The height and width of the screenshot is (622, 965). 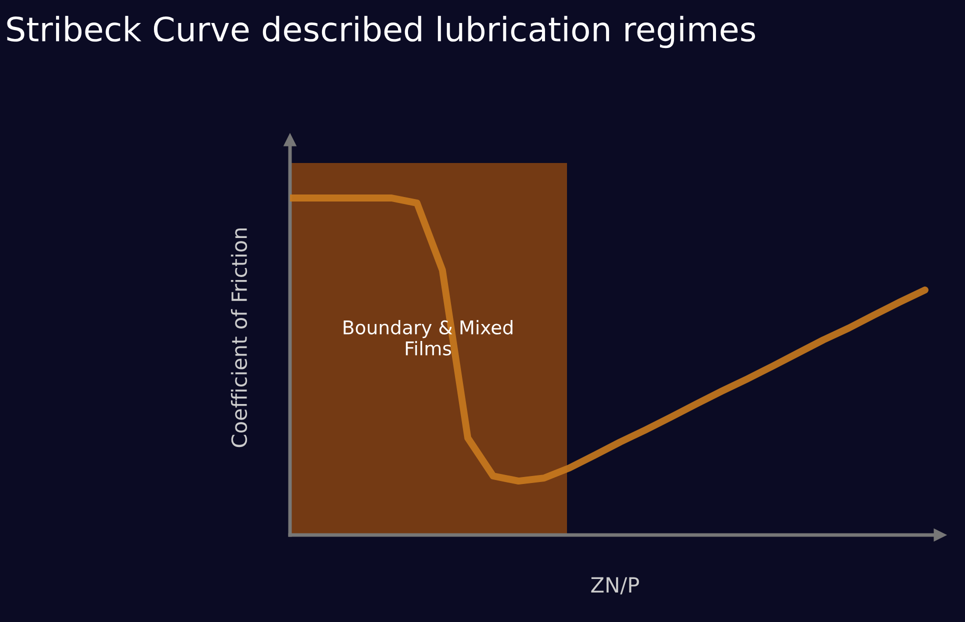 What do you see at coordinates (428, 338) in the screenshot?
I see `annotation: Boundary & Mixed Films` at bounding box center [428, 338].